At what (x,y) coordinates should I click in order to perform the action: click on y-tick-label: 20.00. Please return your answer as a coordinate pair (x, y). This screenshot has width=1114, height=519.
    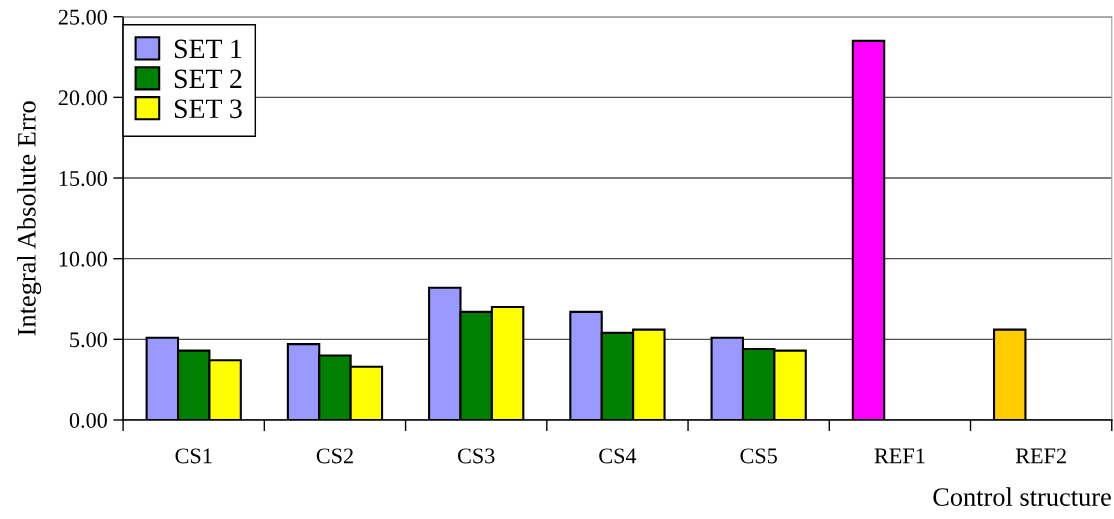
    Looking at the image, I should click on (82, 98).